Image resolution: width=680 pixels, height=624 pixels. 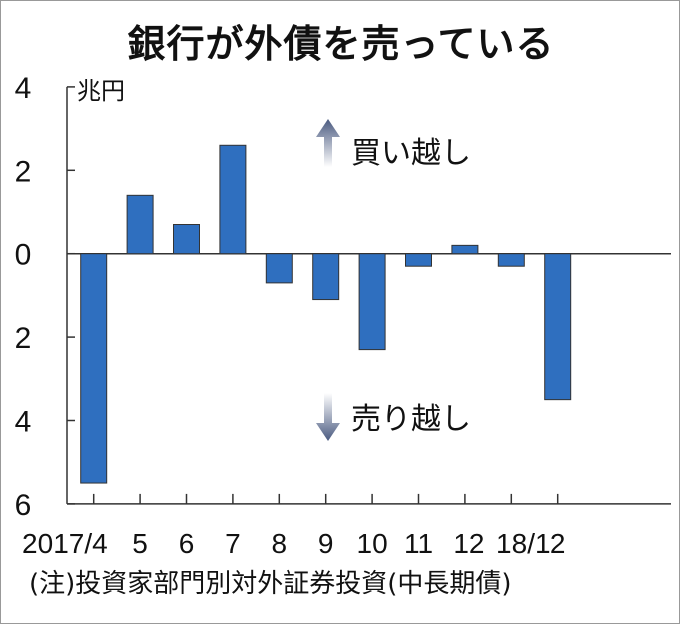 What do you see at coordinates (101, 91) in the screenshot?
I see `y-axis-unit: 兆円` at bounding box center [101, 91].